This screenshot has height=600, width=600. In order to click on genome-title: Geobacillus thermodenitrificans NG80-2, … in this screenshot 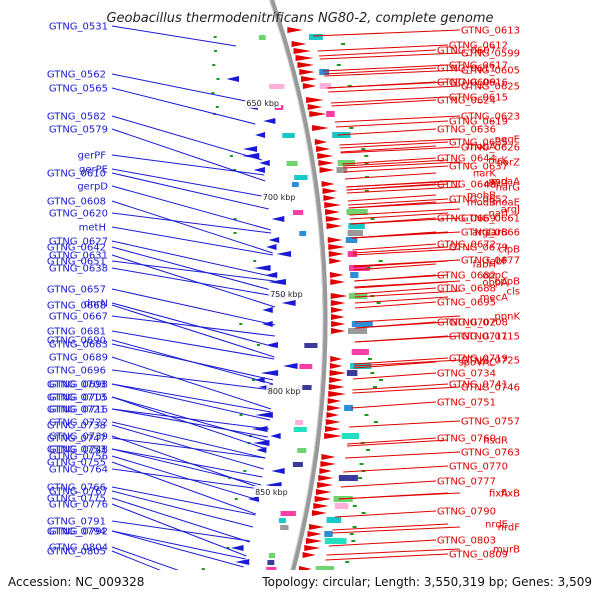, I will do `click(299, 18)`.